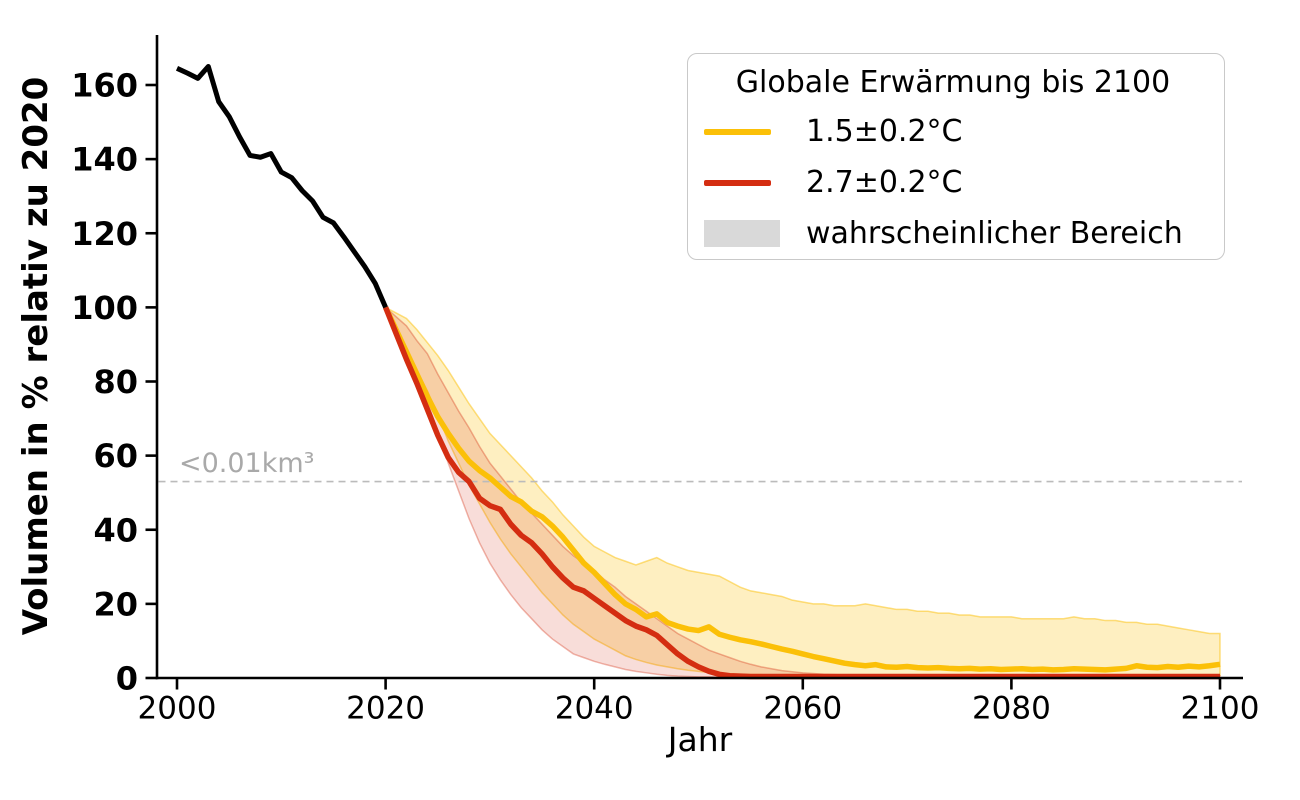 This screenshot has width=1300, height=800. What do you see at coordinates (737, 131) in the screenshot?
I see `yellow-line-swatch-icon` at bounding box center [737, 131].